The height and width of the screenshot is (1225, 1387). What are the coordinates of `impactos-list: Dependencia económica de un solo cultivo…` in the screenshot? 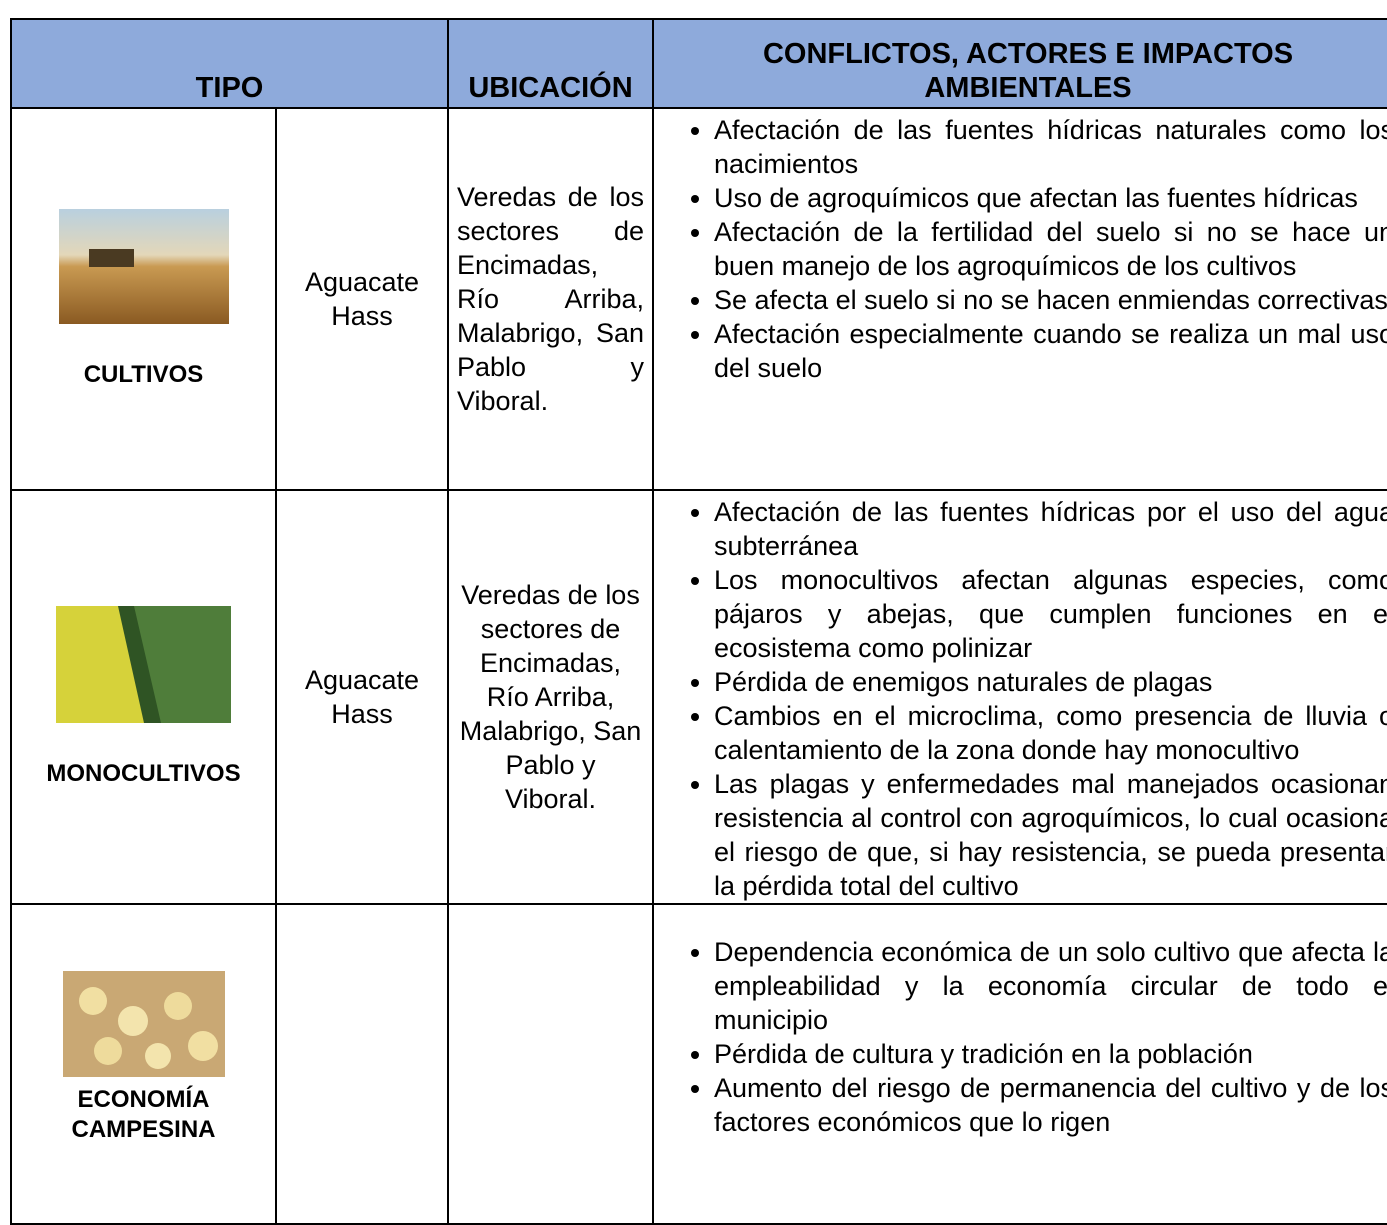 It's located at (1020, 1037).